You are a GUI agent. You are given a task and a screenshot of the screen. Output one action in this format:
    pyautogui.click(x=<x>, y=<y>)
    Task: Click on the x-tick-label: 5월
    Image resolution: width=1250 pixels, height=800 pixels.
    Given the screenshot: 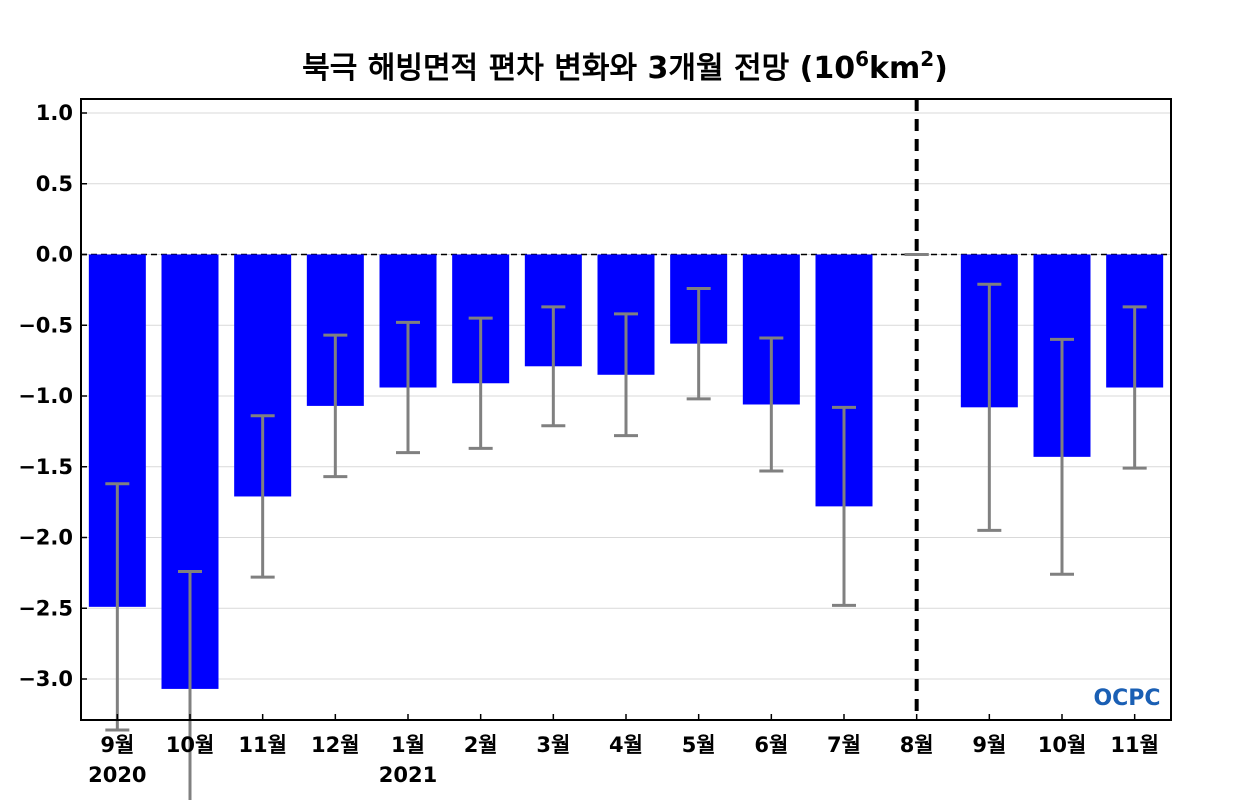 What is the action you would take?
    pyautogui.click(x=699, y=745)
    